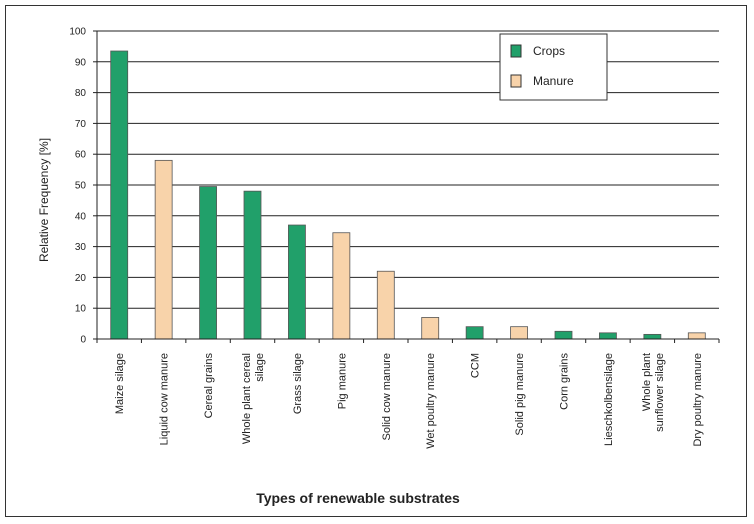  Describe the element at coordinates (553, 81) in the screenshot. I see `legend-label-manure: Manure` at that location.